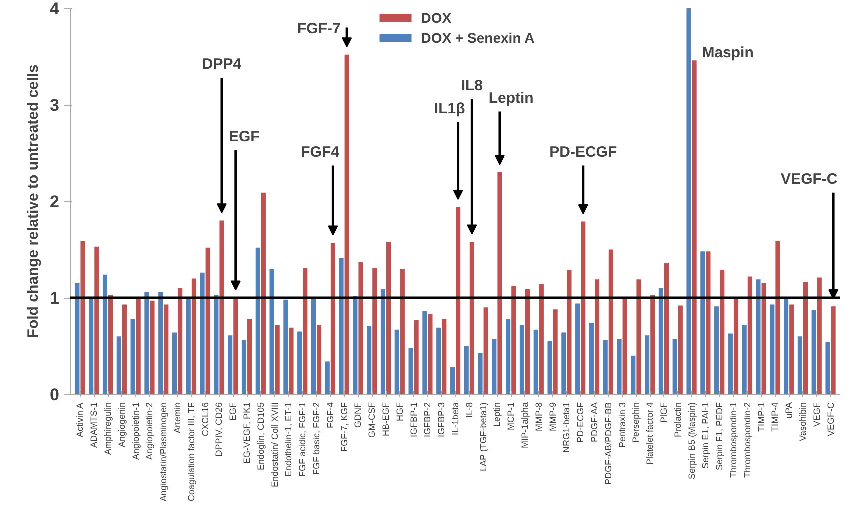  Describe the element at coordinates (539, 417) in the screenshot. I see `x-tick-label: MMP-8` at that location.